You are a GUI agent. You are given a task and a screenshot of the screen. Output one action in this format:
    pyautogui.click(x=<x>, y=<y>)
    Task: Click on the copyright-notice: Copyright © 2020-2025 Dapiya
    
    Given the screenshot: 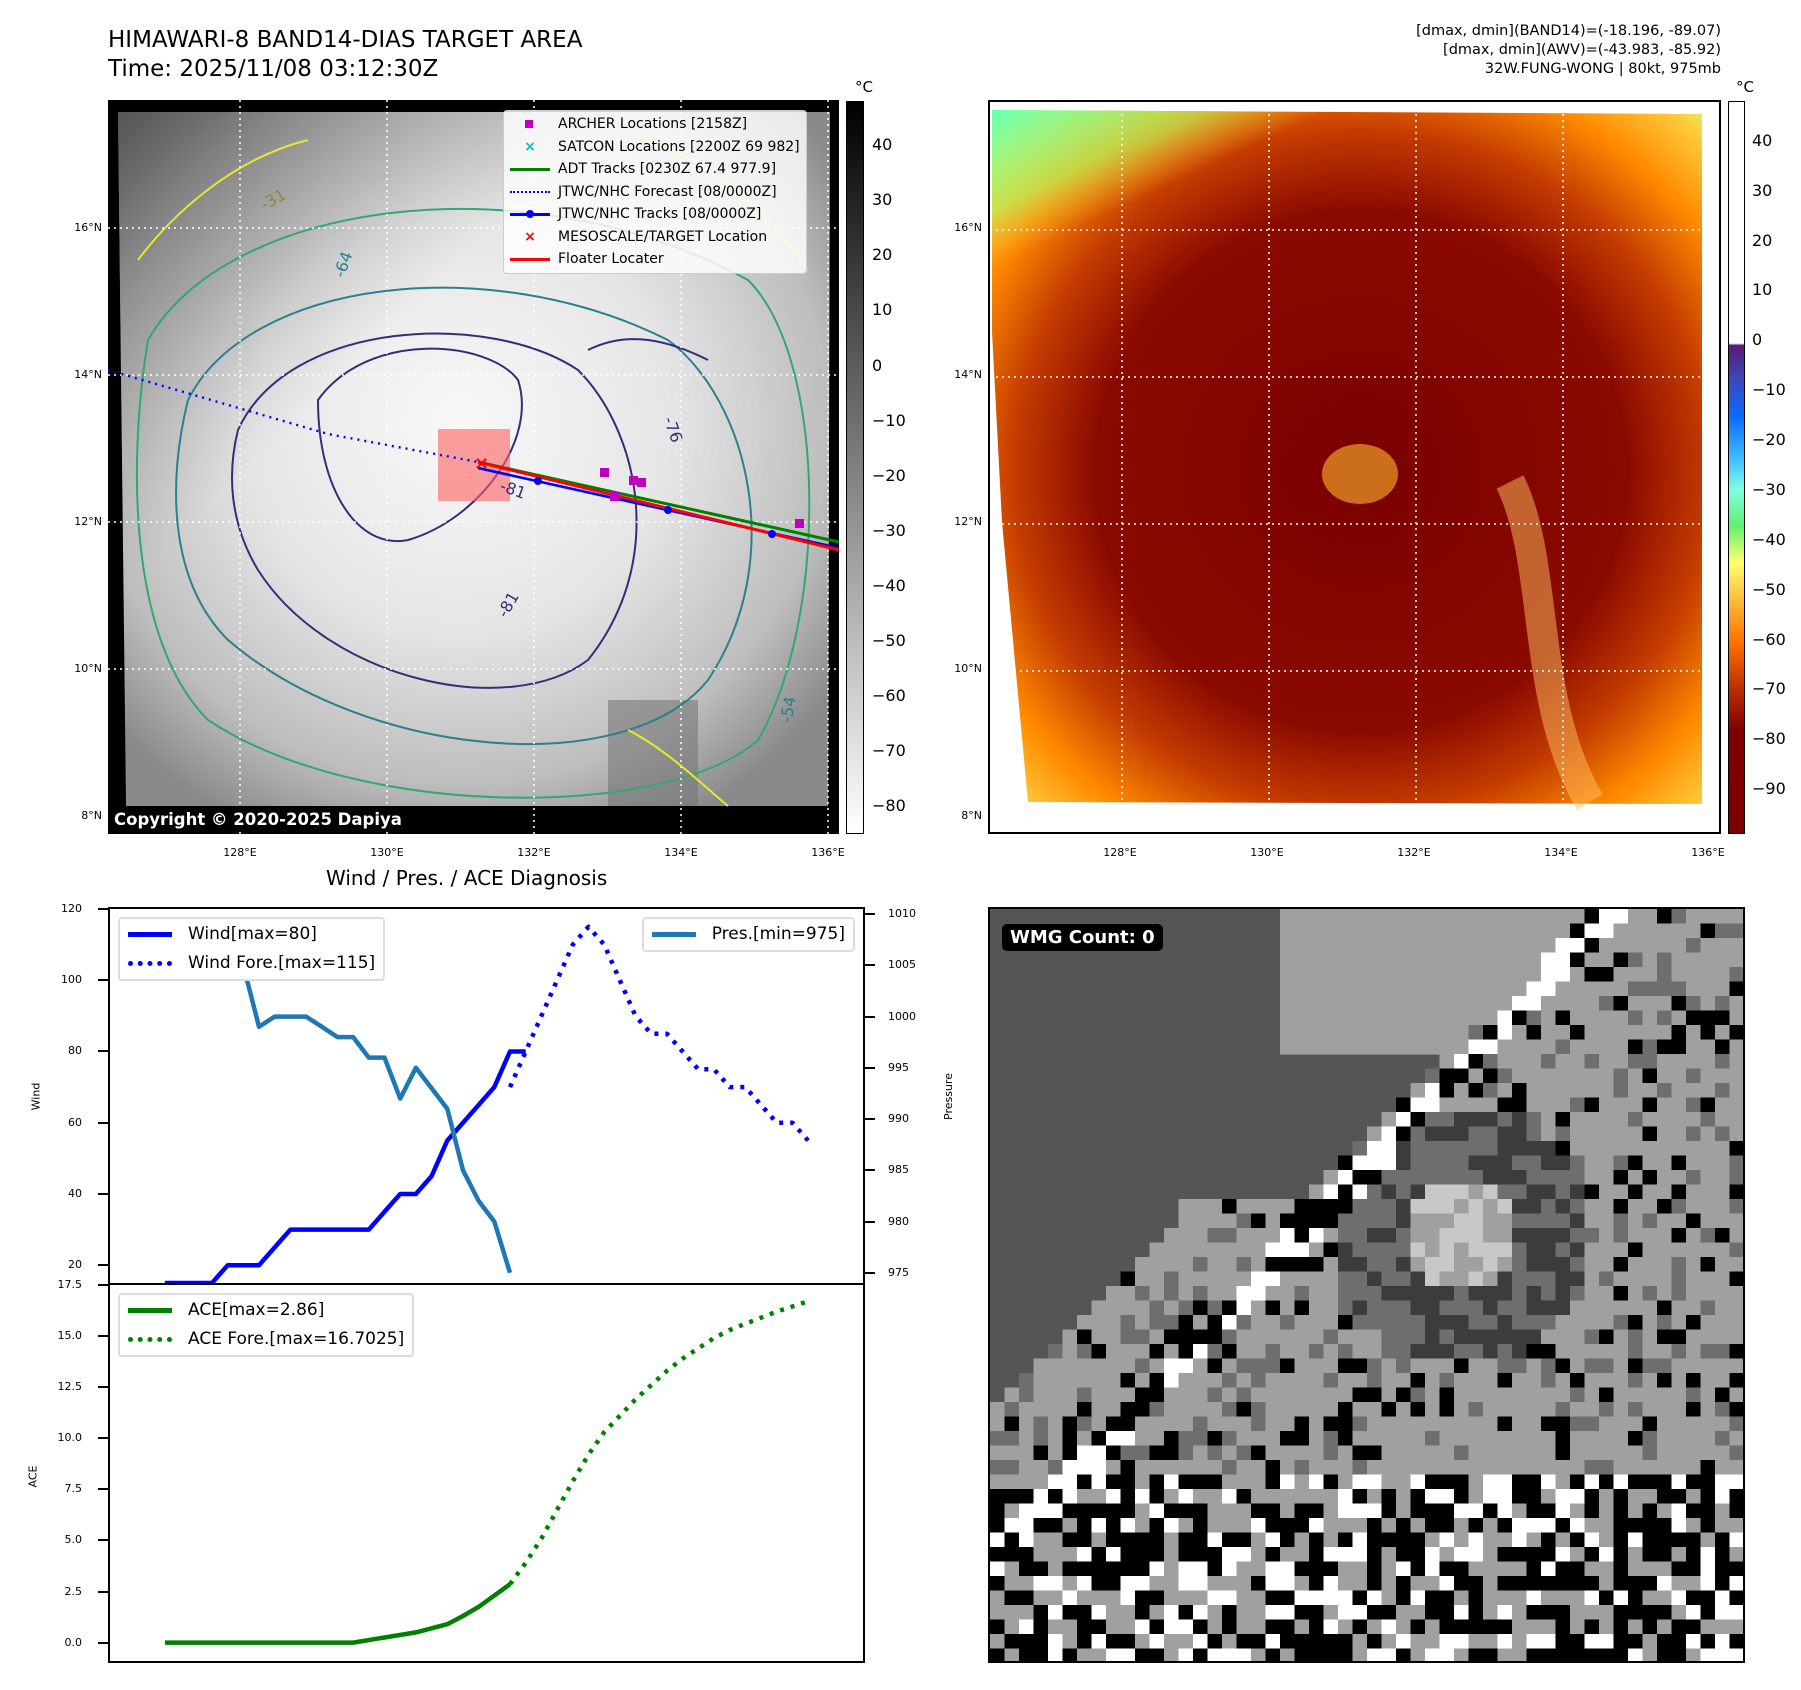 What is the action you would take?
    pyautogui.click(x=258, y=819)
    